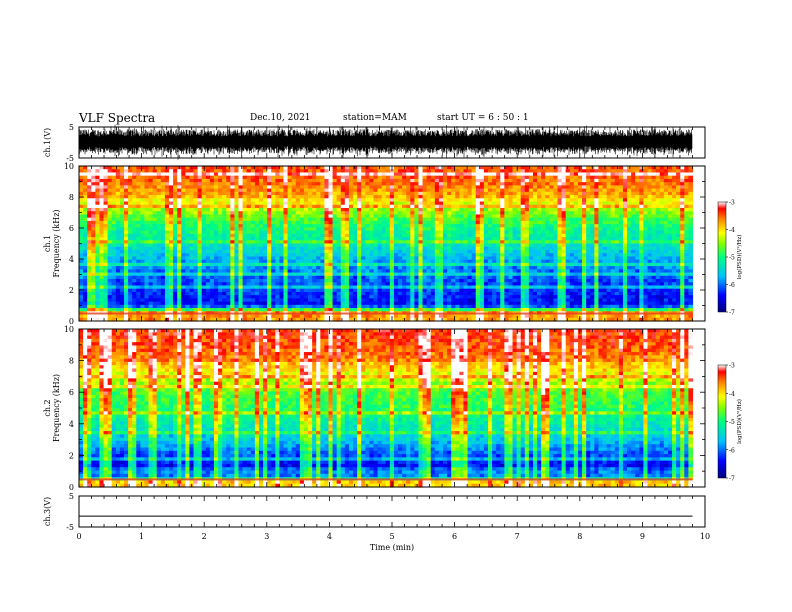 This screenshot has width=792, height=612. What do you see at coordinates (71, 361) in the screenshot?
I see `ch2-spectrogram-ytick-label: 8` at bounding box center [71, 361].